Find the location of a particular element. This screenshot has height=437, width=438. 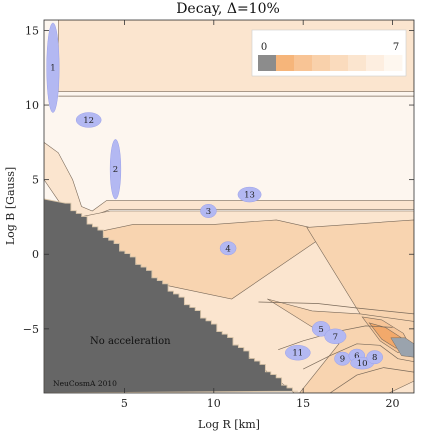

y-tick-label: 15 is located at coordinates (32, 30).